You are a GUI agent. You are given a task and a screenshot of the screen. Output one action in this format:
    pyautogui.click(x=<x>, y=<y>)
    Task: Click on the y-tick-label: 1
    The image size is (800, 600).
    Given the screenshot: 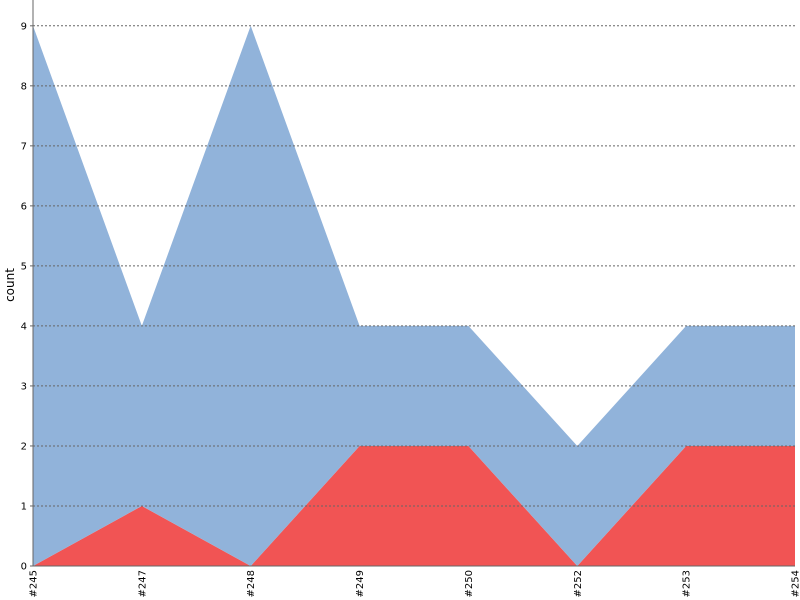 What is the action you would take?
    pyautogui.click(x=24, y=506)
    